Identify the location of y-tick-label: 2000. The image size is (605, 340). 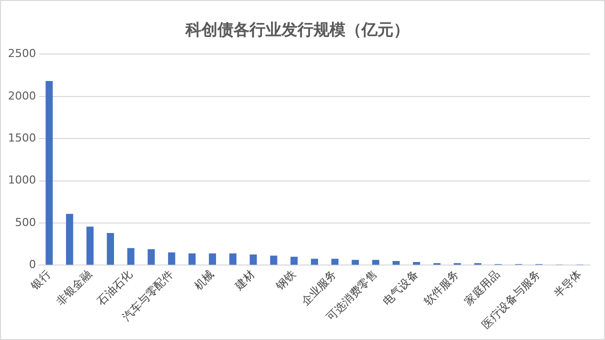
(22, 95).